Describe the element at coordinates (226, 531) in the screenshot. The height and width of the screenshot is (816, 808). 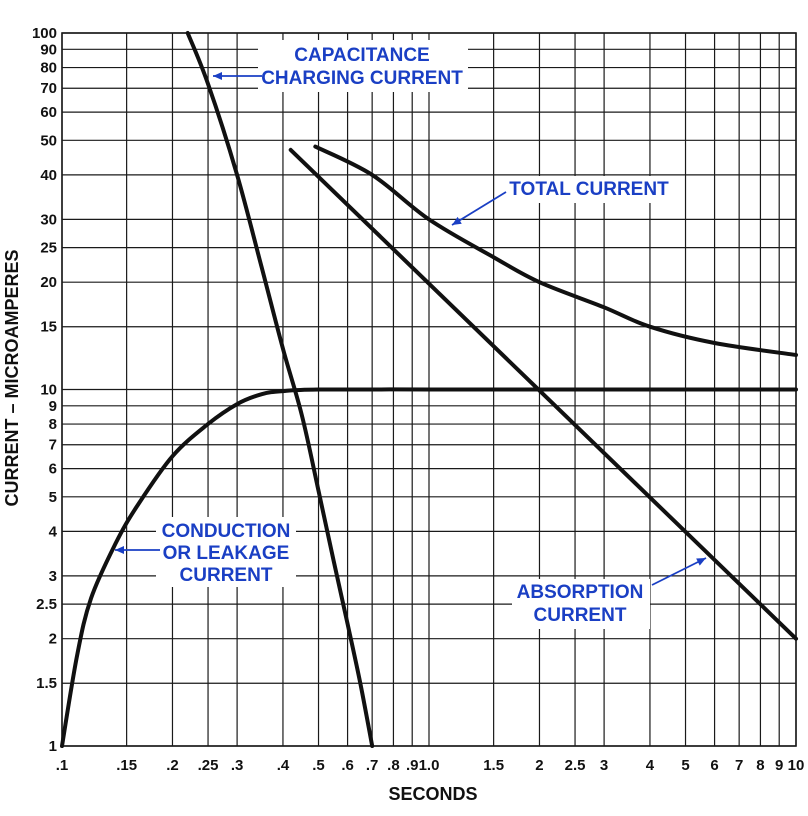
I see `annotation-label: CONDUCTION` at that location.